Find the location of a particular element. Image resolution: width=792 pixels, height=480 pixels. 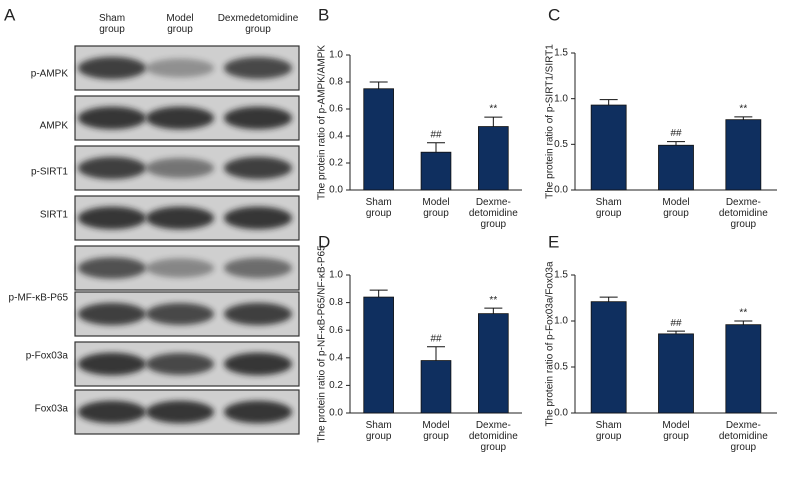

y-tick-label: 1.5 is located at coordinates (561, 275).